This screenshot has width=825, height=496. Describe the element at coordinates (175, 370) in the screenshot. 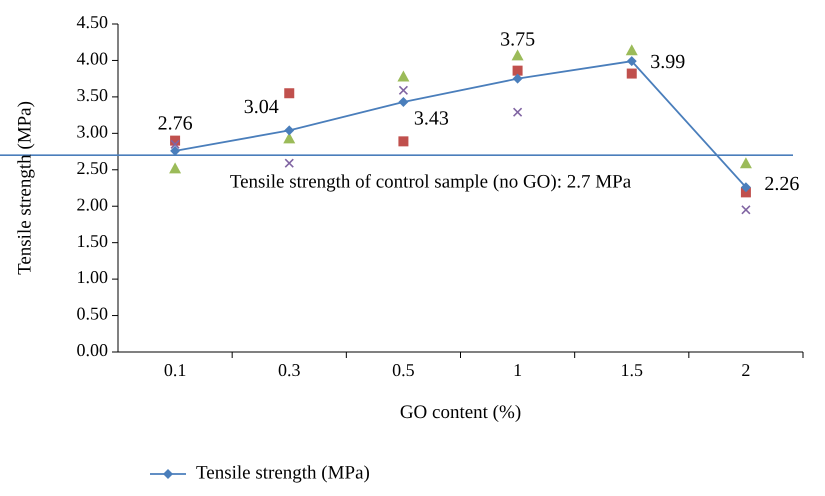

I see `x-tick-label: 0.1` at that location.